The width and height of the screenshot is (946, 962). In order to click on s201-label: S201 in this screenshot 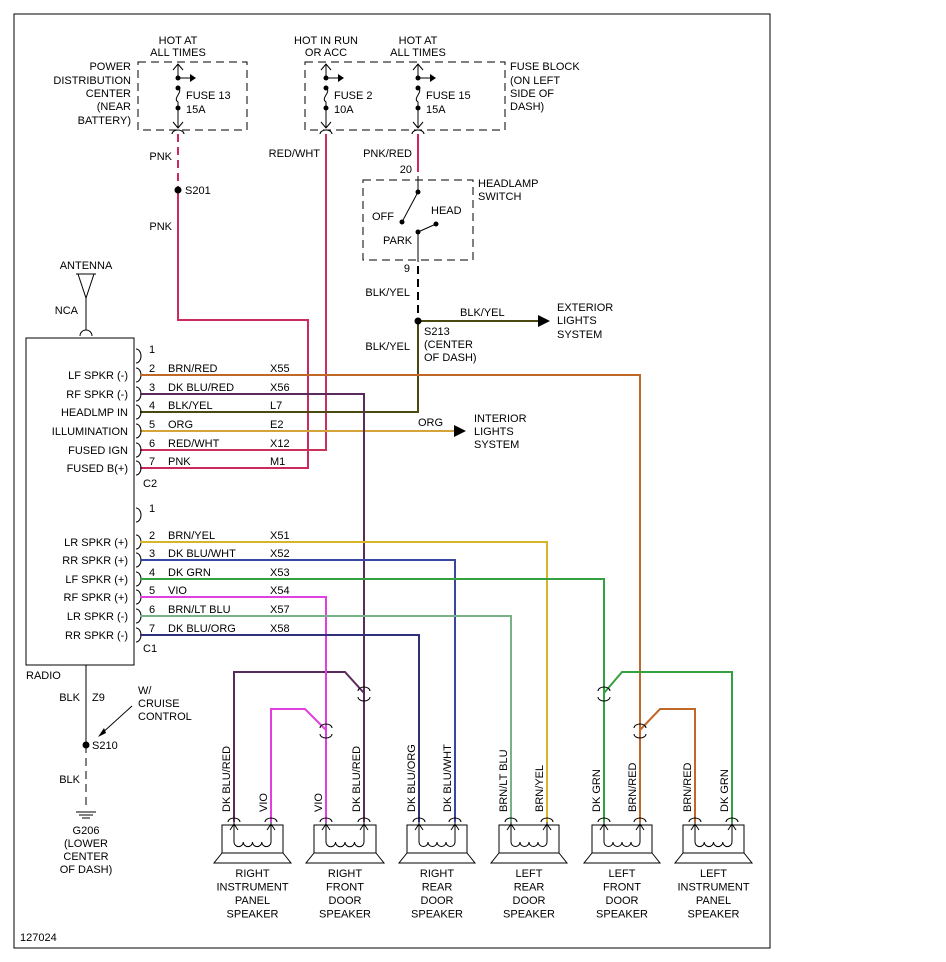, I will do `click(198, 191)`.